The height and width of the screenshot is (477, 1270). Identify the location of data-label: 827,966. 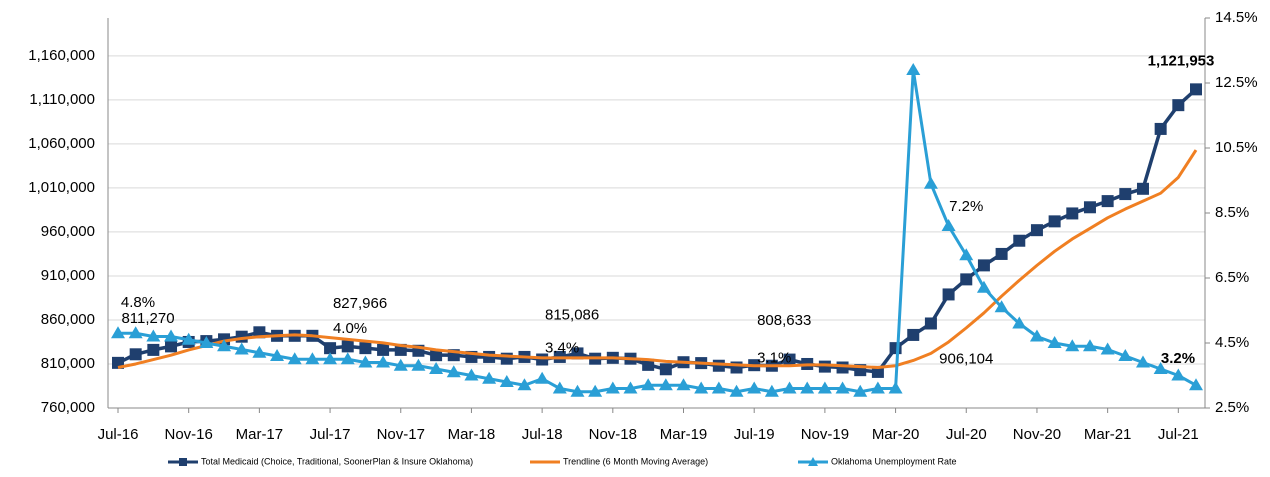
(360, 303).